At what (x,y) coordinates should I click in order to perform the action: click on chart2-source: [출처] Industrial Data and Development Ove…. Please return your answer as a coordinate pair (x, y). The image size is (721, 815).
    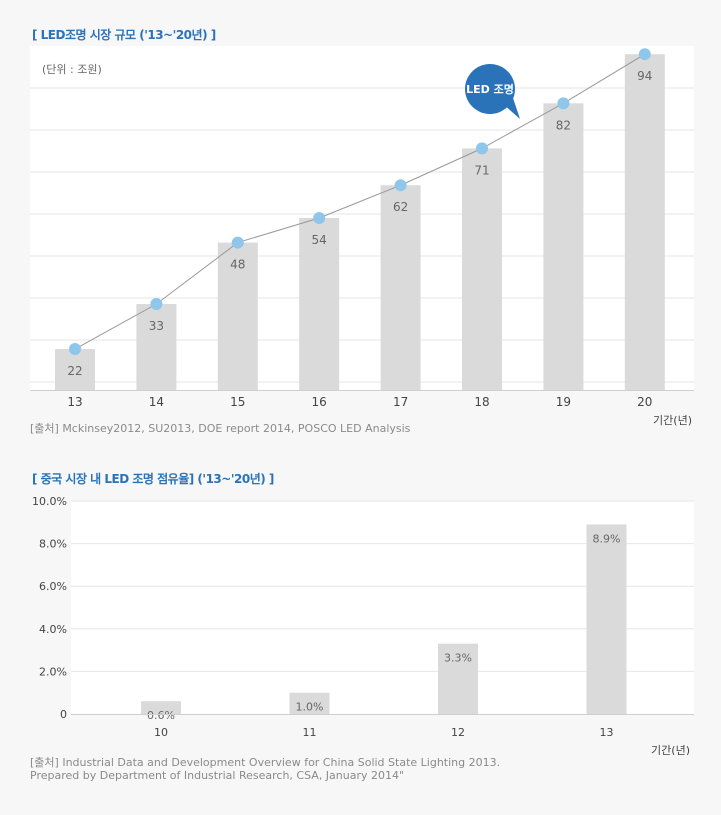
    Looking at the image, I should click on (265, 769).